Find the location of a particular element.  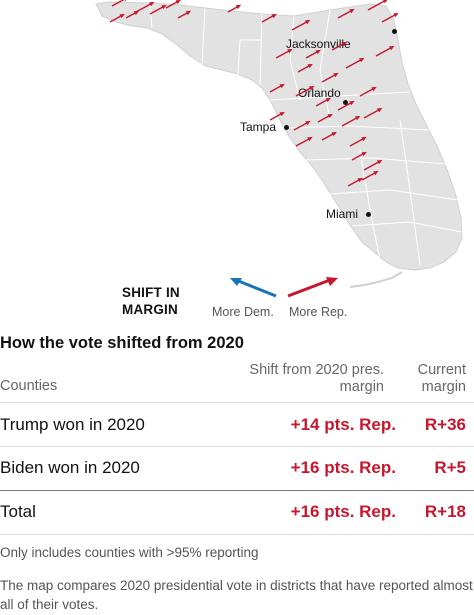

dem-arrow-head is located at coordinates (236, 282).